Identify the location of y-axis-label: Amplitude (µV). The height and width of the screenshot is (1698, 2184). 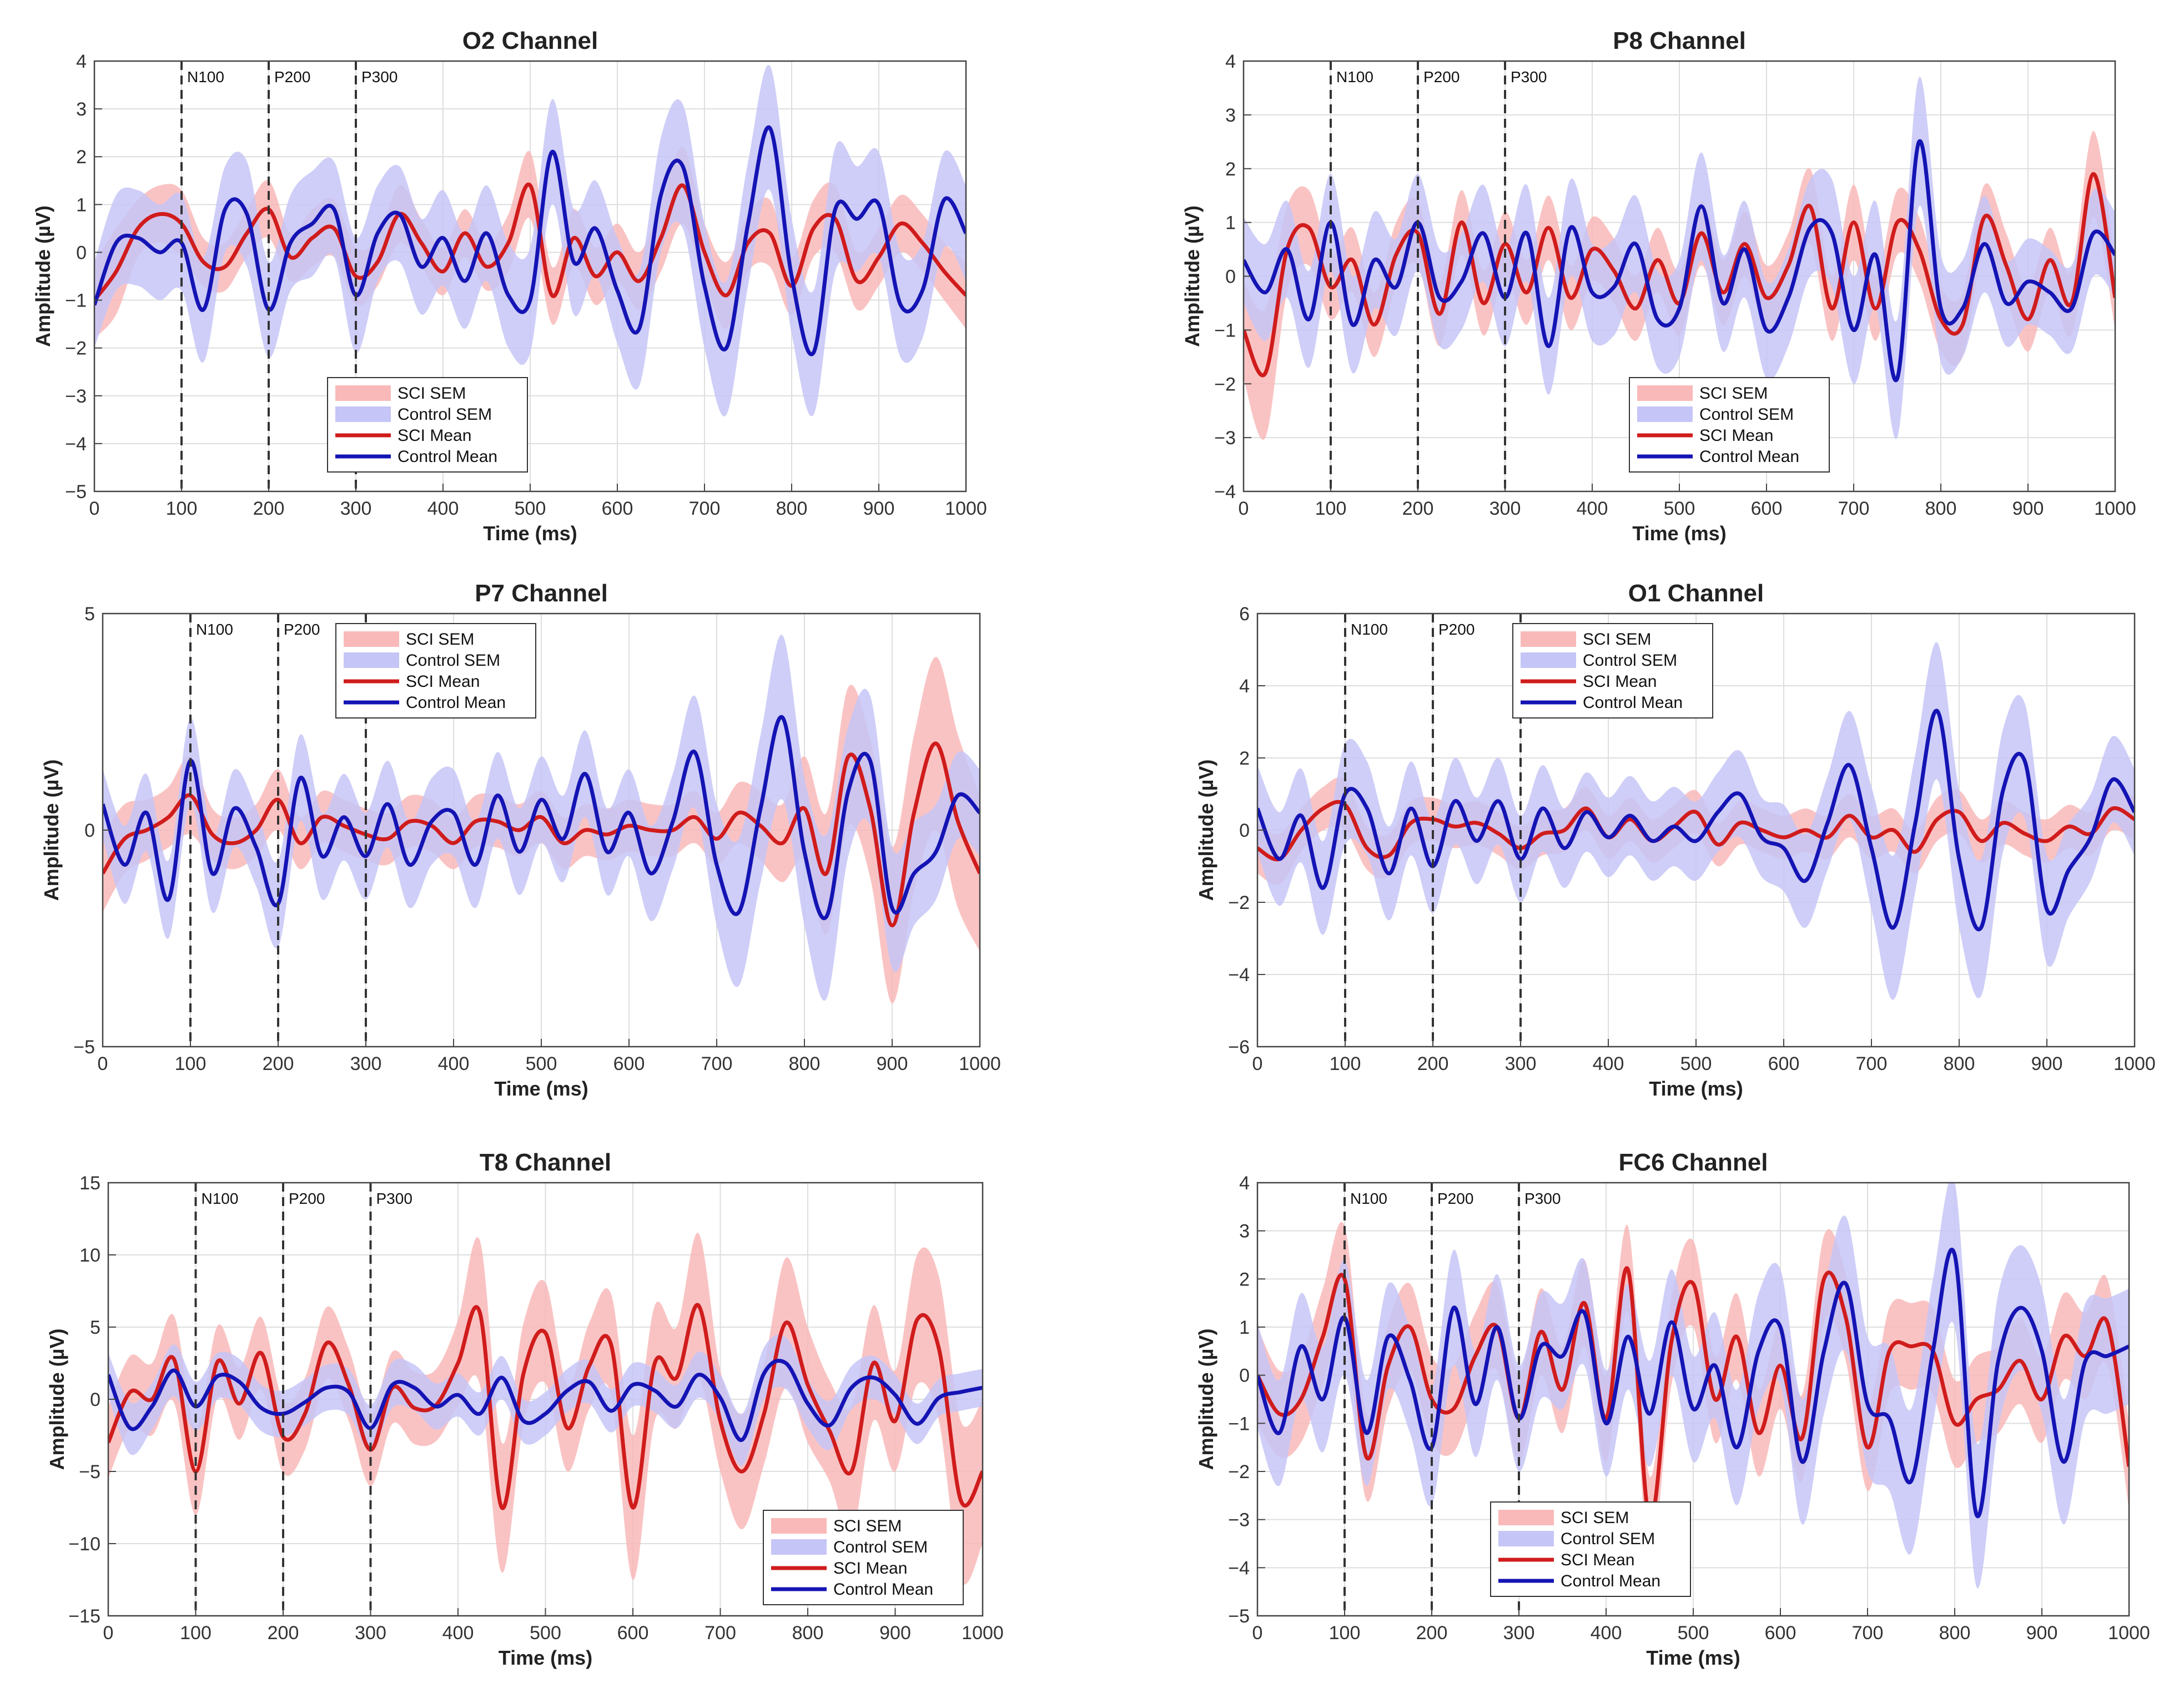
(1192, 276).